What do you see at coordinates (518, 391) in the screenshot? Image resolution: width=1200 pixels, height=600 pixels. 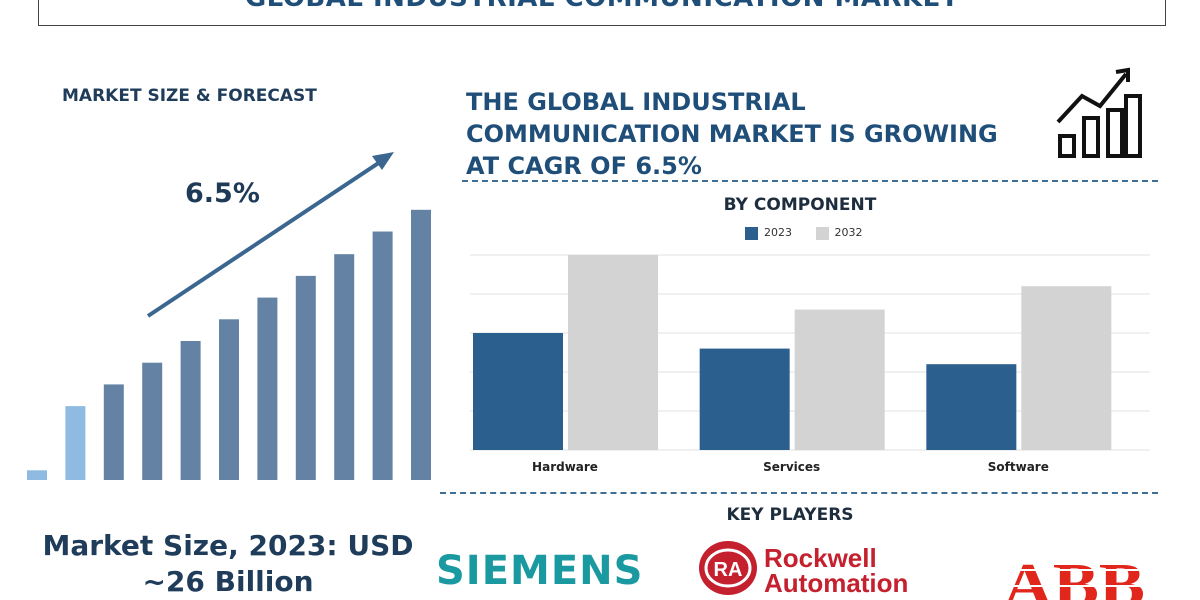 I see `component-bar-hardware-2023` at bounding box center [518, 391].